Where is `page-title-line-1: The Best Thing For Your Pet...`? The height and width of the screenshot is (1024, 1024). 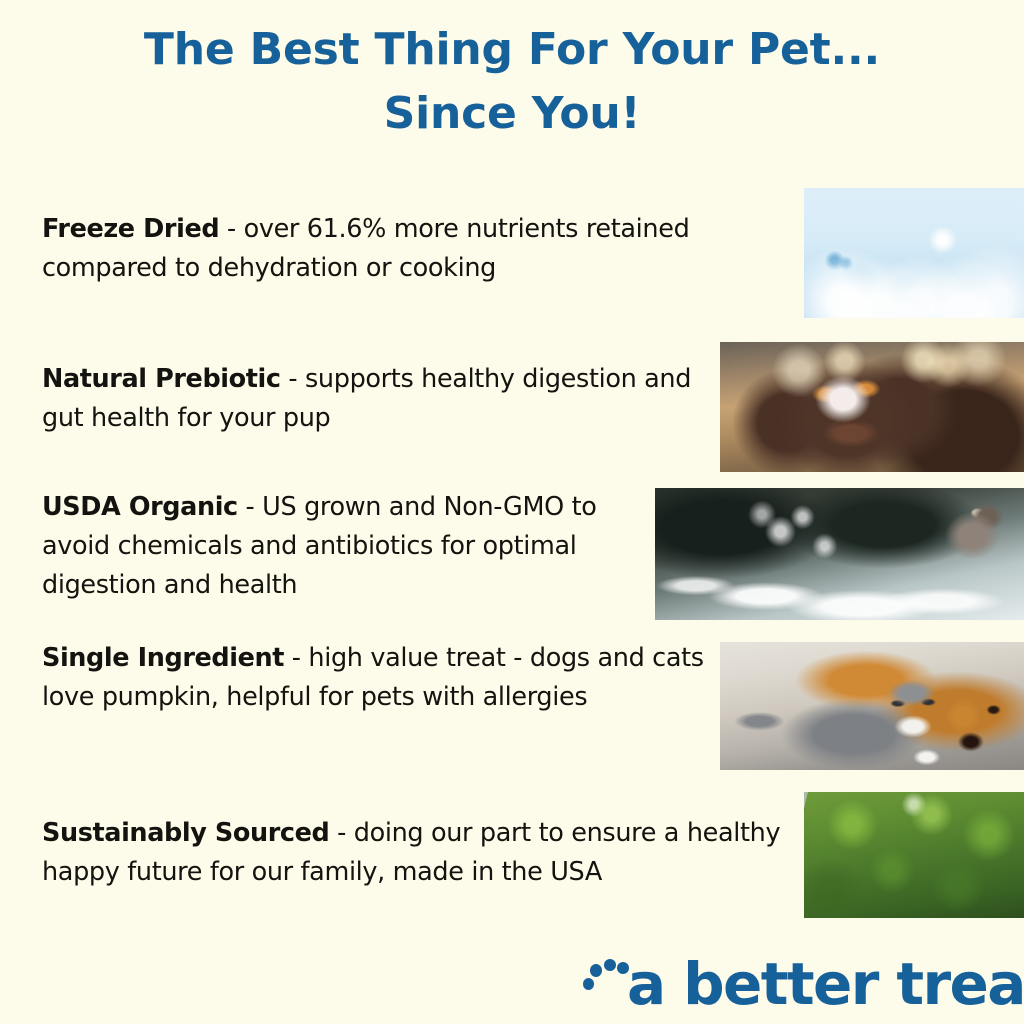
page-title-line-1: The Best Thing For Your Pet... is located at coordinates (512, 49).